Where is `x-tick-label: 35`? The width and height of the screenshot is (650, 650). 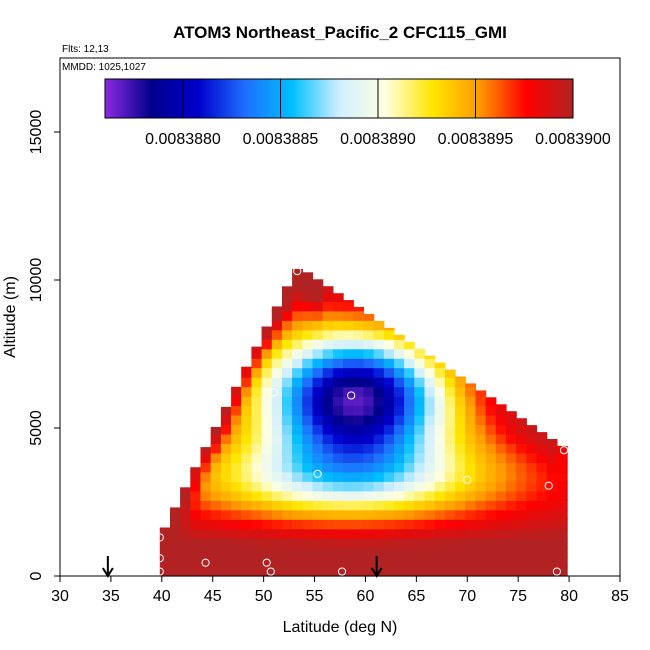 x-tick-label: 35 is located at coordinates (111, 596).